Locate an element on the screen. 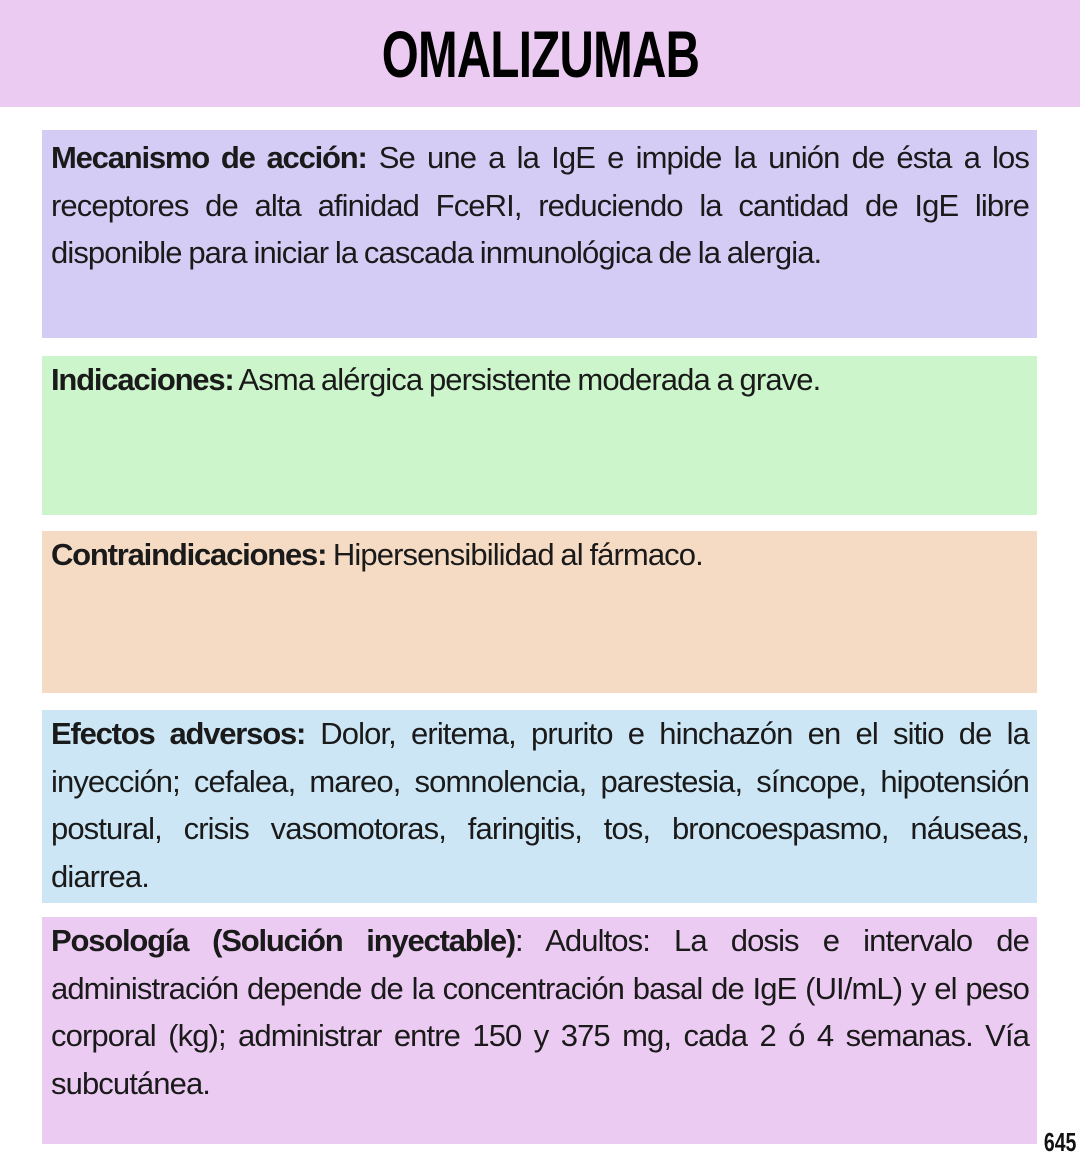 This screenshot has width=1080, height=1164. section-label: Indicaciones: is located at coordinates (143, 379).